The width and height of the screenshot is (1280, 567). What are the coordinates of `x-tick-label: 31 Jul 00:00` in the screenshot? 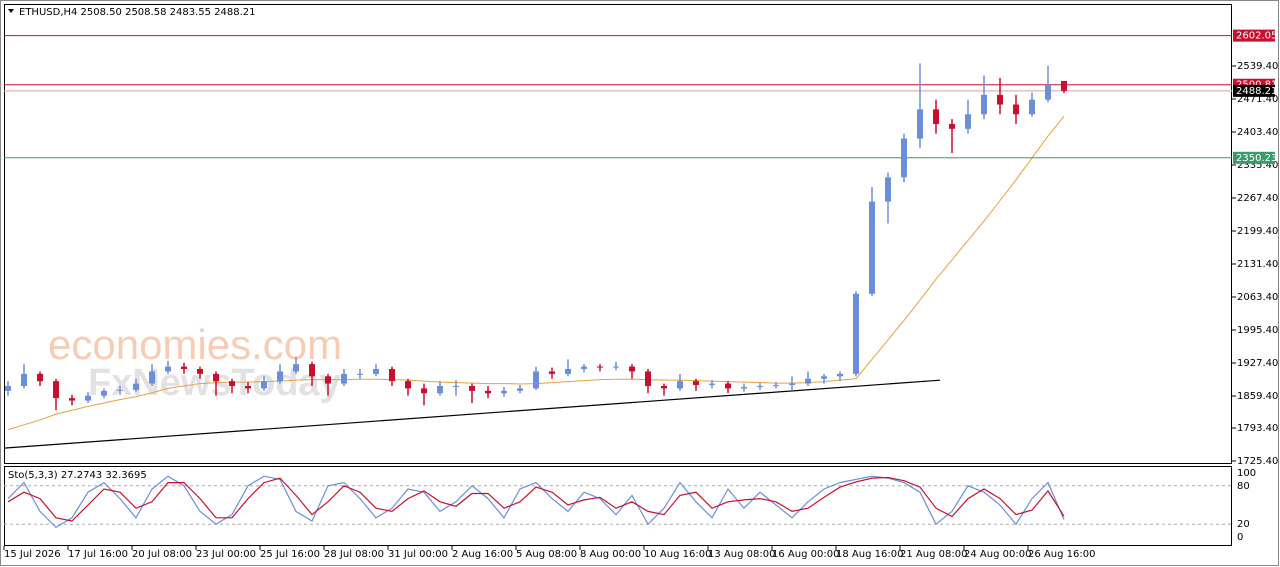 It's located at (418, 554).